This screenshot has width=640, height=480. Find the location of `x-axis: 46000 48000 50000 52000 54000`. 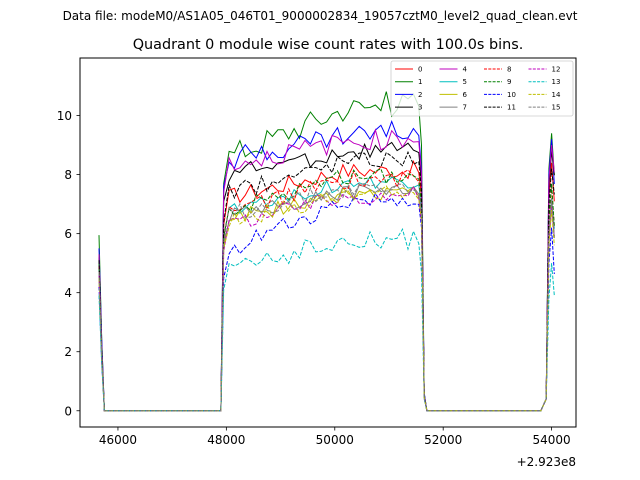

x-axis: 46000 48000 50000 52000 54000 is located at coordinates (335, 437).